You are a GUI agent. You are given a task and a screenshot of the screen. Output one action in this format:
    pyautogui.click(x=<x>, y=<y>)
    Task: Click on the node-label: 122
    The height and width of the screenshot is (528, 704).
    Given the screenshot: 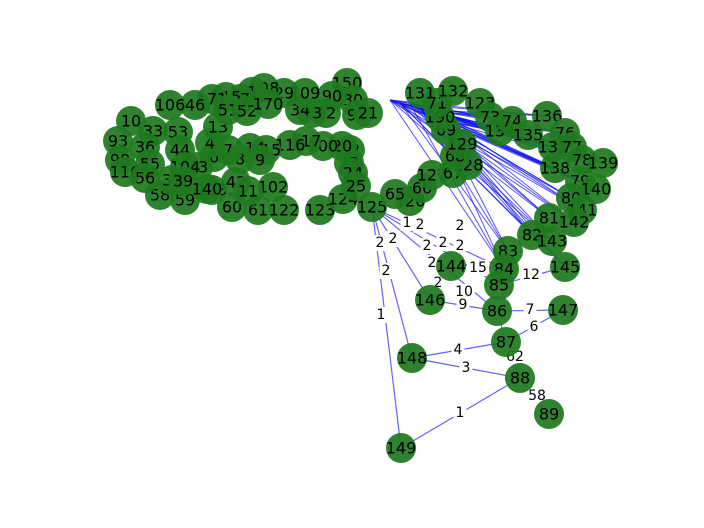 What is the action you would take?
    pyautogui.click(x=284, y=210)
    